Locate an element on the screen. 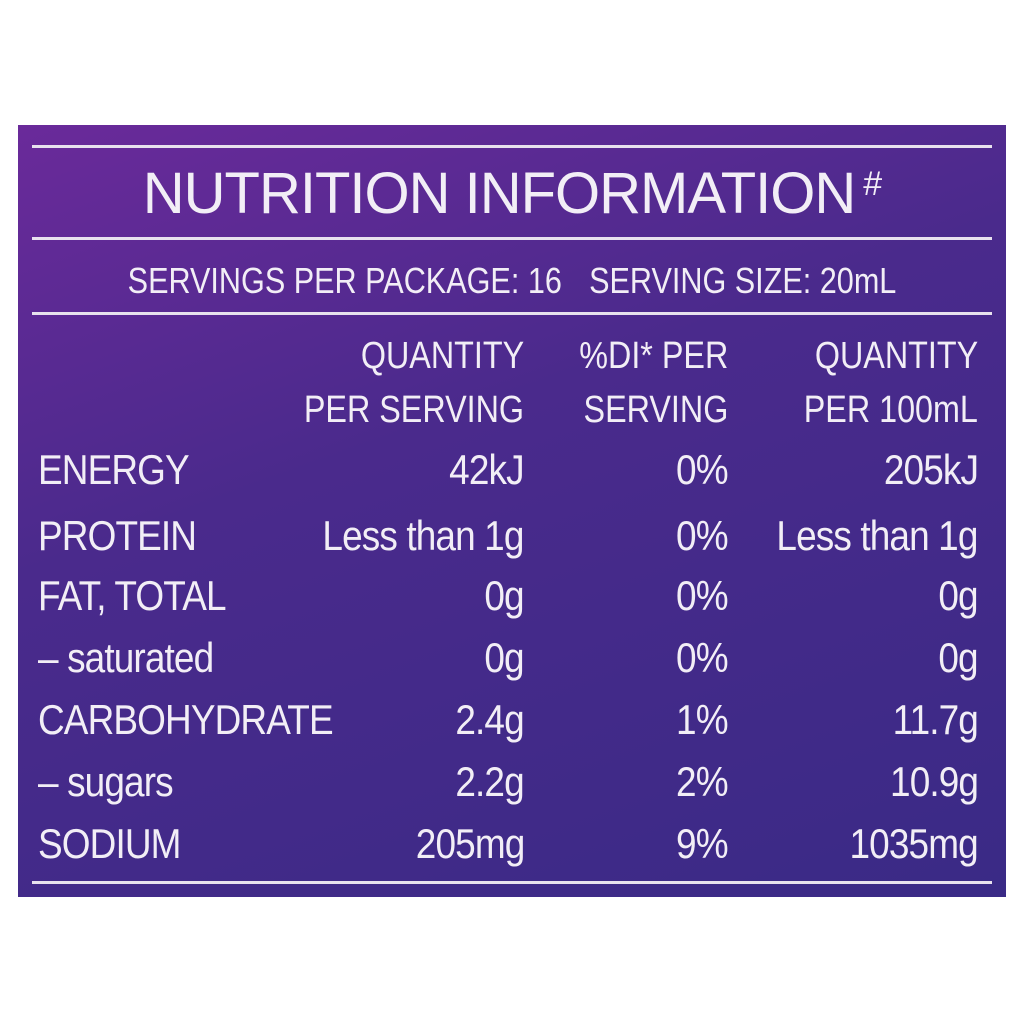 This screenshot has width=1024, height=1024. column-header: %DI* PER is located at coordinates (653, 356).